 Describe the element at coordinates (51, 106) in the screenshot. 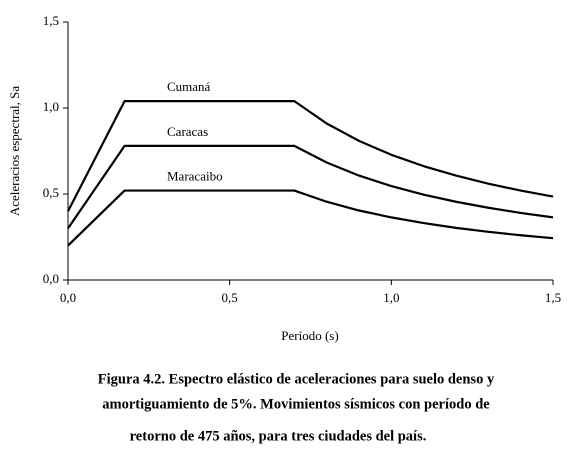

I see `y-tick-label: 1,0` at that location.